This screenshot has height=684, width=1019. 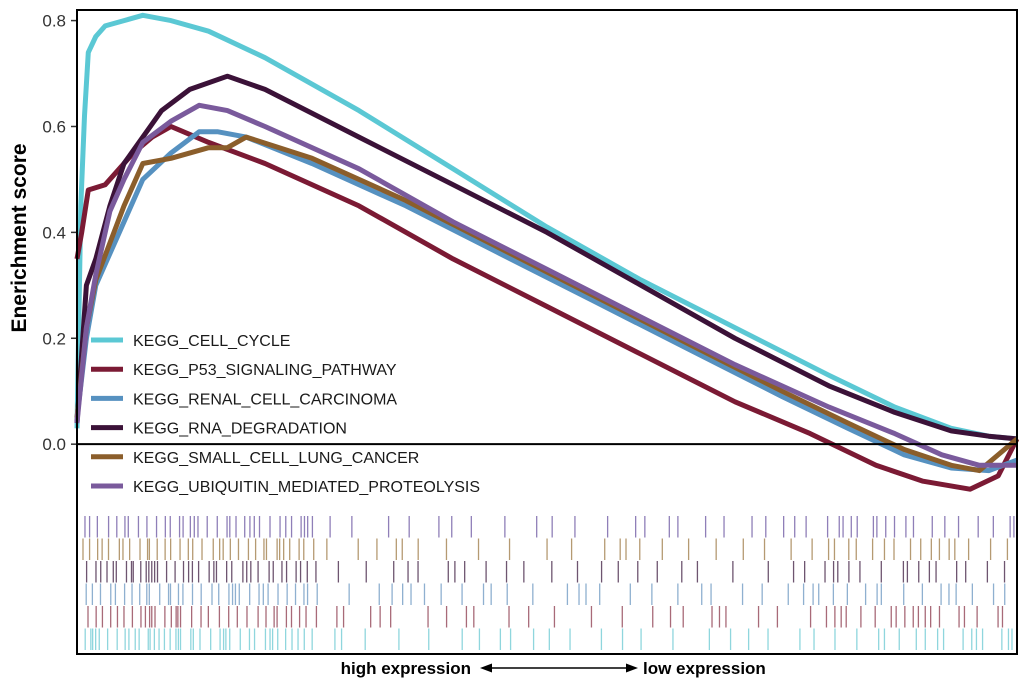 What do you see at coordinates (276, 458) in the screenshot?
I see `legend-label: KEGG_SMALL_CELL_LUNG_CANCER` at bounding box center [276, 458].